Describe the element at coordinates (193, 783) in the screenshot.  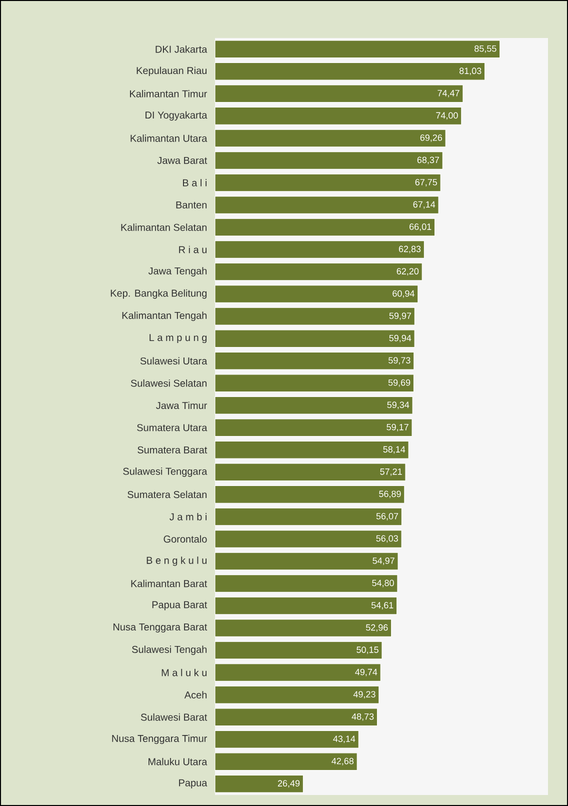
I see `y-tick-label: Papua` at that location.